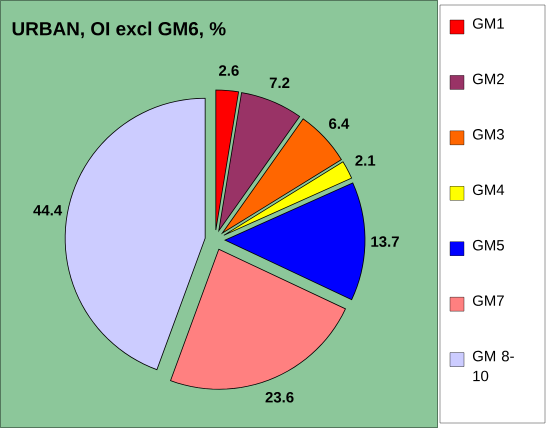  I want to click on data-label: 2.6, so click(229, 70).